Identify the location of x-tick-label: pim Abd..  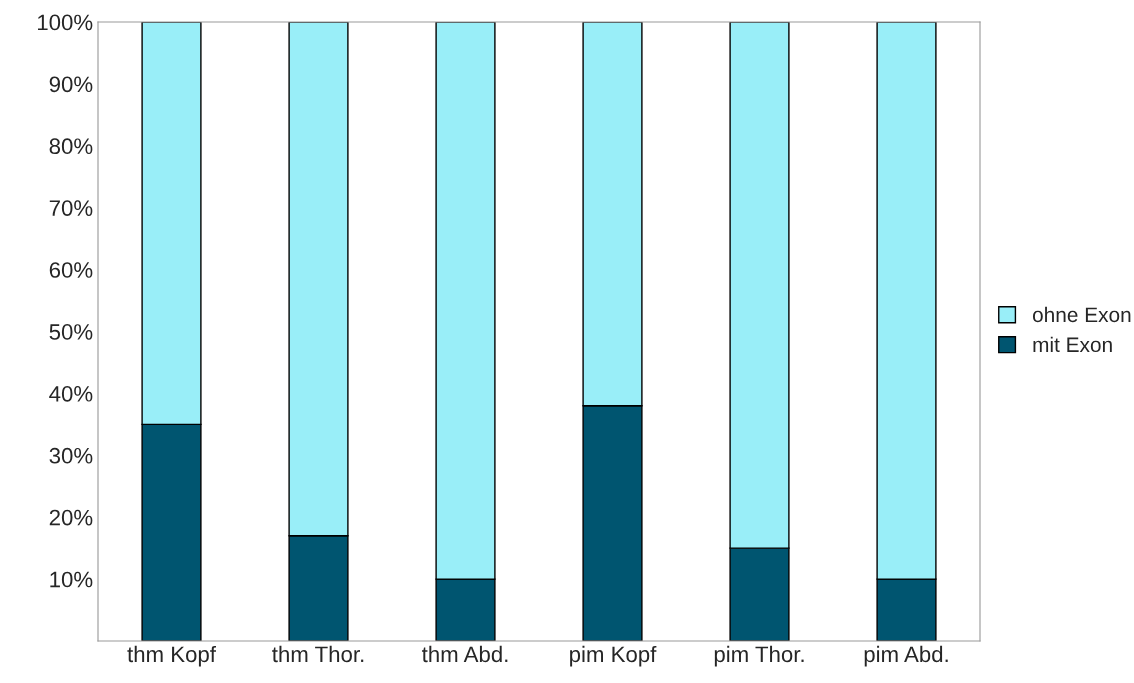
(906, 656).